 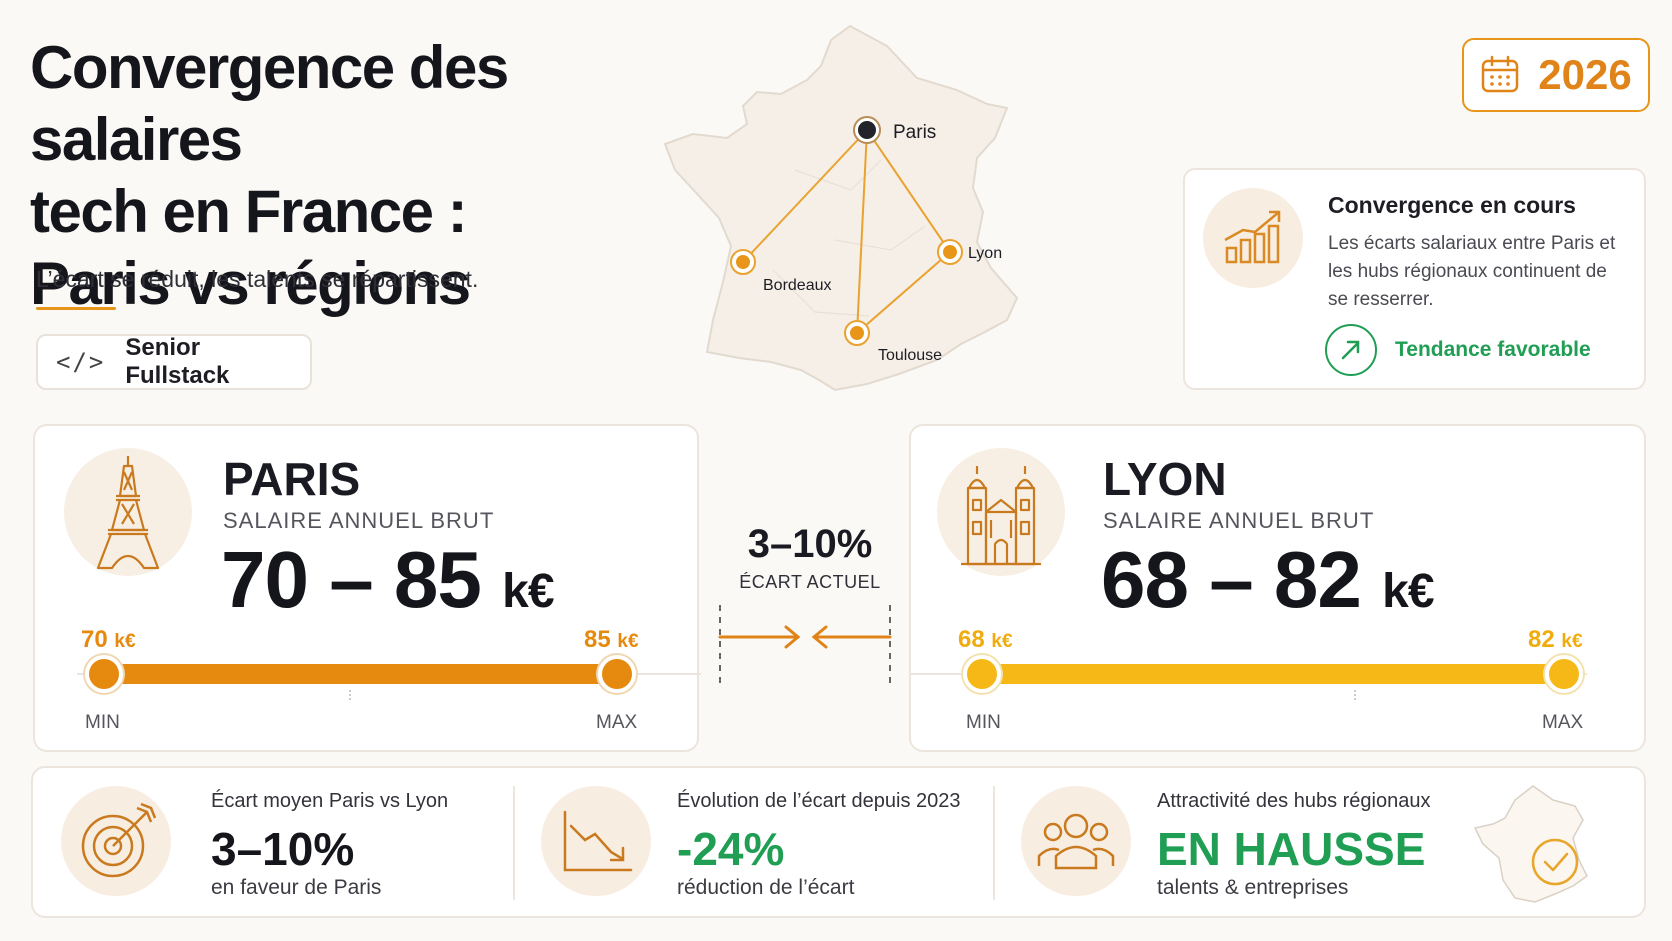 What do you see at coordinates (351, 579) in the screenshot?
I see `paris-range-value: 70 – 85` at bounding box center [351, 579].